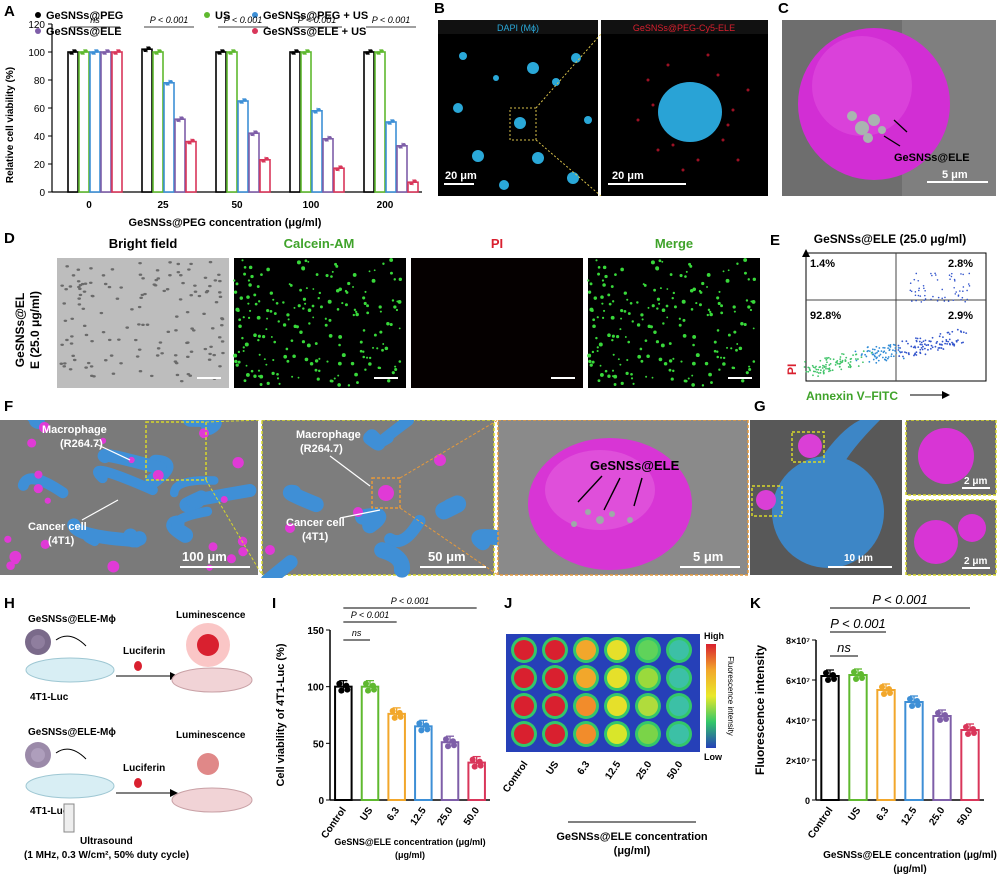 This screenshot has height=882, width=1000. Describe the element at coordinates (671, 322) in the screenshot. I see `merge-cells` at that location.